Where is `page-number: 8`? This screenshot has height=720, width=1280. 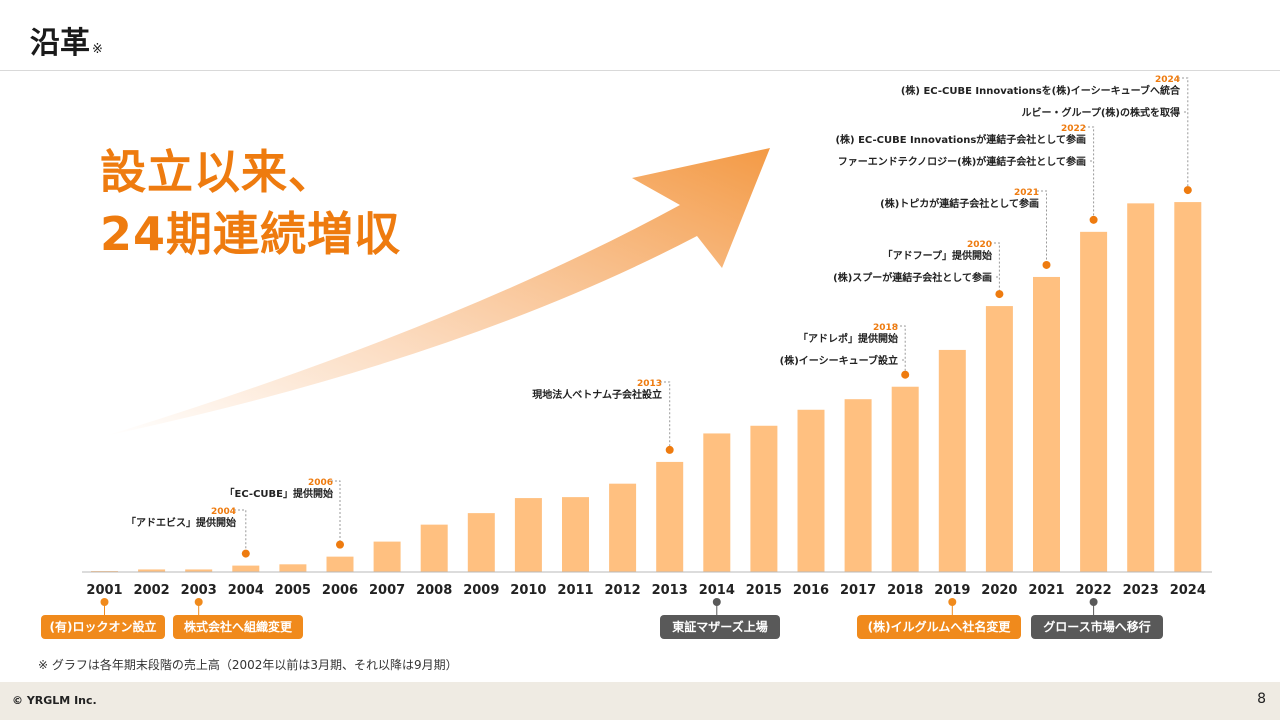
page-number: 8 is located at coordinates (1261, 699).